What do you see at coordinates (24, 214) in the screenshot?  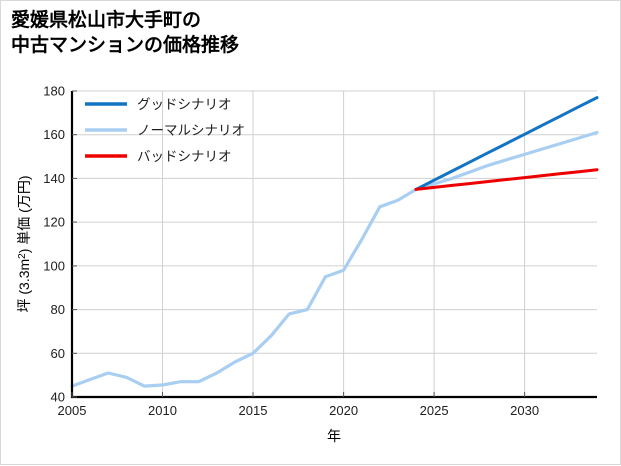 I see `y-axis-label-part2: ) 単価 (万円)` at bounding box center [24, 214].